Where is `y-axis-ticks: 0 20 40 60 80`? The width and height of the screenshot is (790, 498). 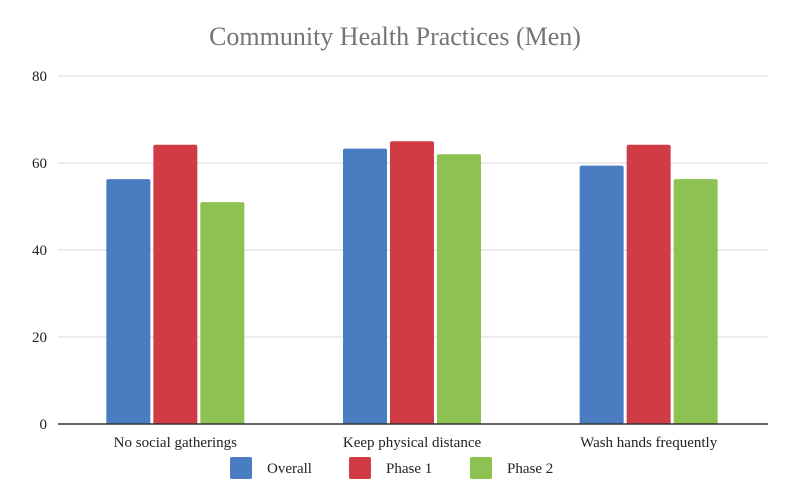
y-axis-ticks: 0 20 40 60 80 is located at coordinates (39, 251).